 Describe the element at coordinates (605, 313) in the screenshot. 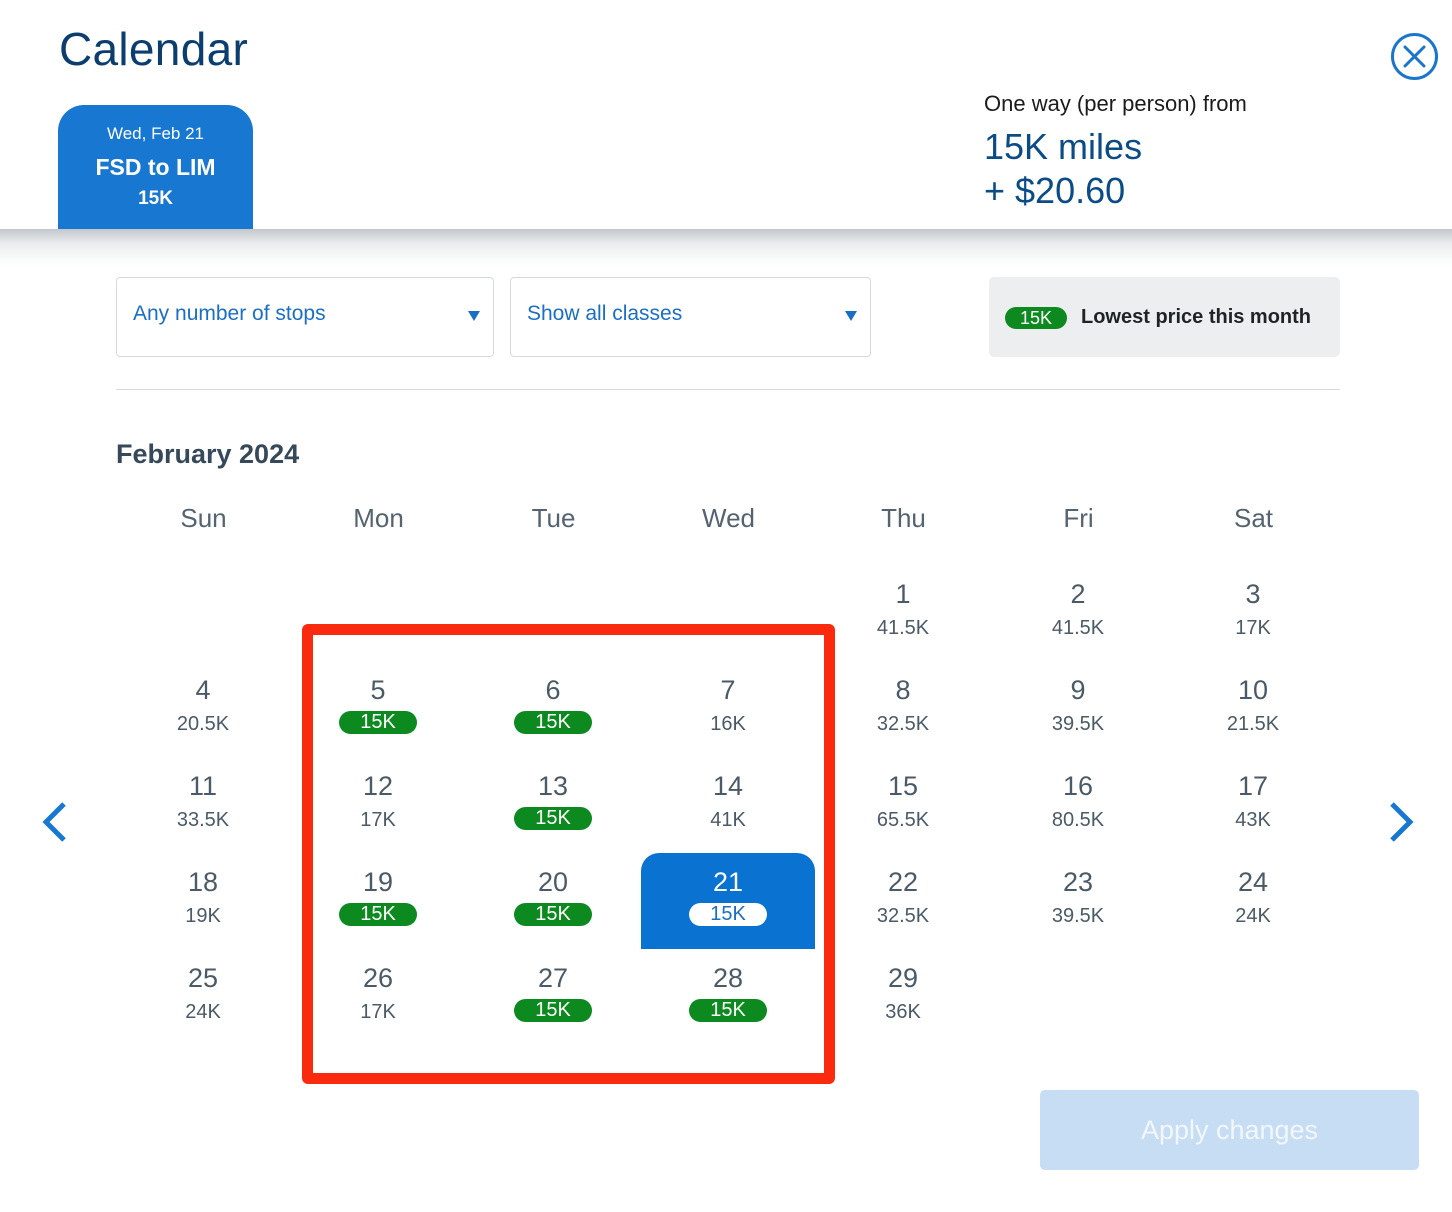

I see `classes-dropdown-value: Show all classes` at that location.